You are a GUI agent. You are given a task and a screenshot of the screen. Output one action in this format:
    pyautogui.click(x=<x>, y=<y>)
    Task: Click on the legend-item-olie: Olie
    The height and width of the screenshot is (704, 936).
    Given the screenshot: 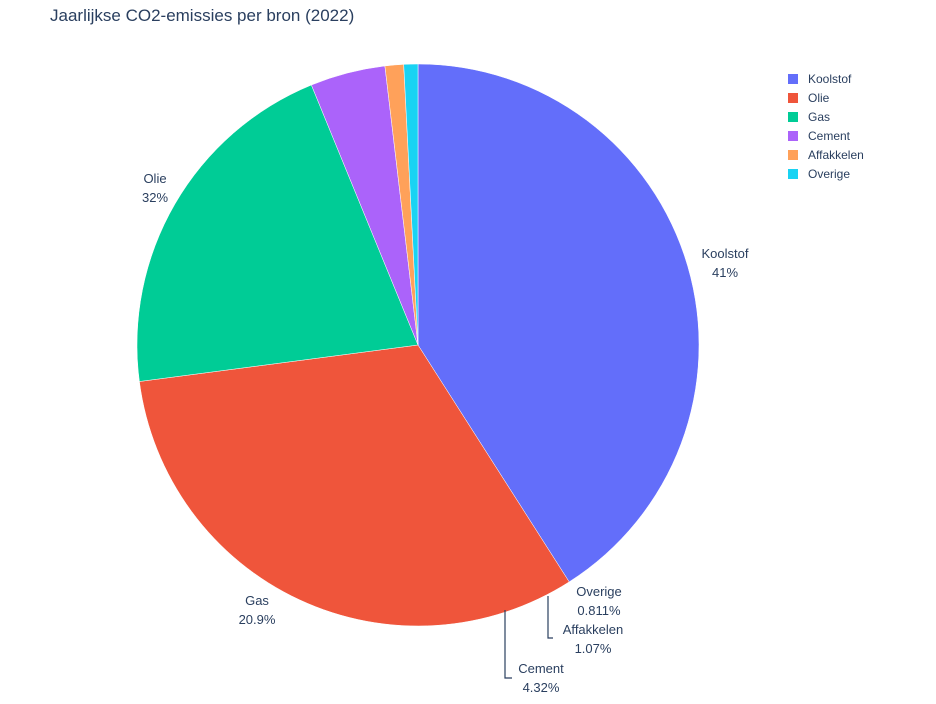 What is the action you would take?
    pyautogui.click(x=826, y=97)
    